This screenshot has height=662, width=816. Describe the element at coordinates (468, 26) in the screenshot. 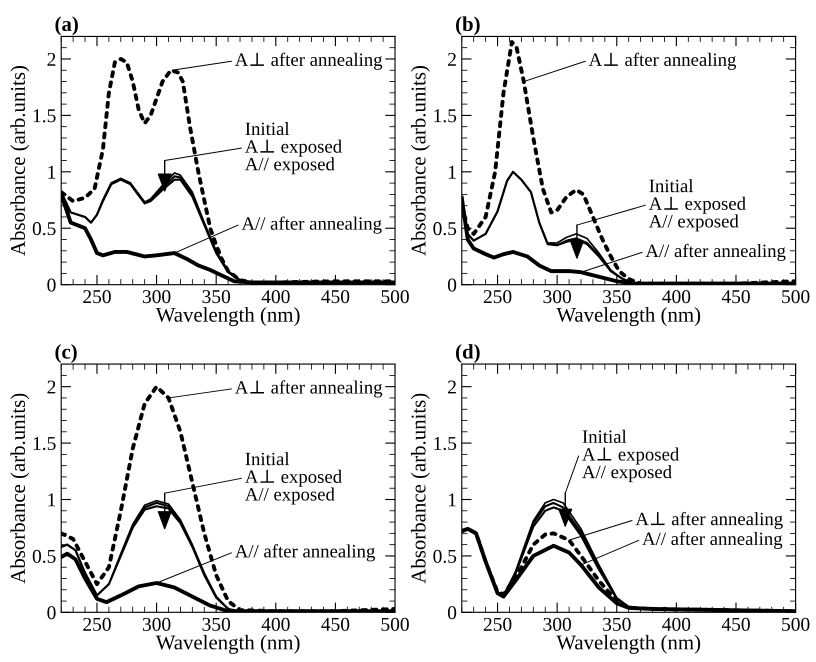

I see `chart-title: (b)` at that location.